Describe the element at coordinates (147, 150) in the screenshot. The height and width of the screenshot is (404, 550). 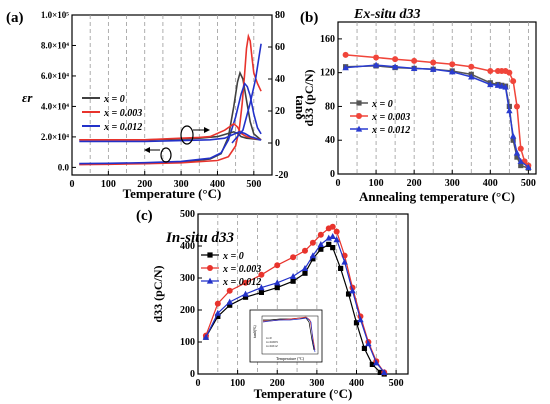
I see `arrow-left-head-icon` at that location.